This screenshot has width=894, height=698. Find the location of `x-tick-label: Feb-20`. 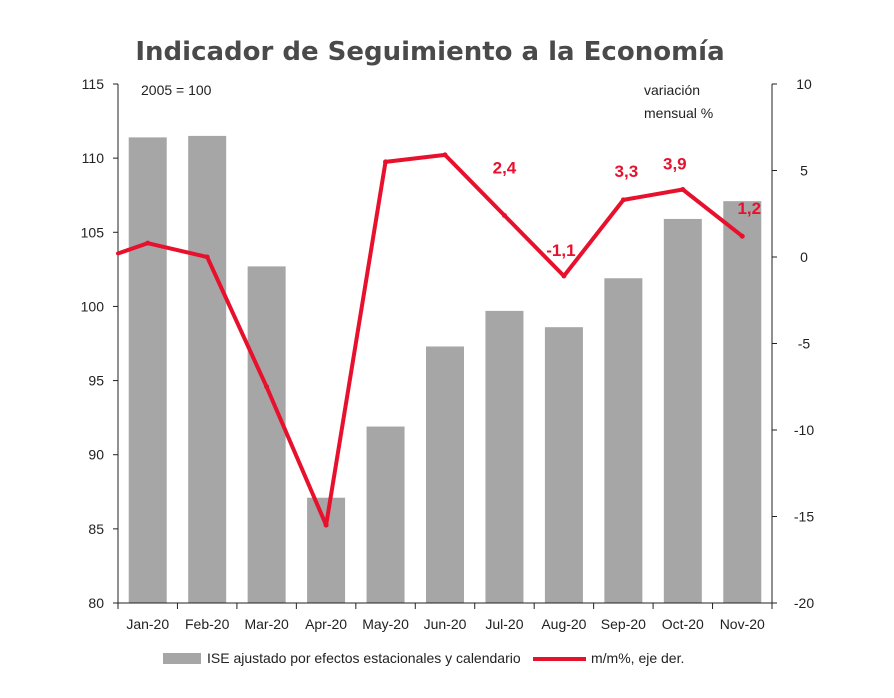

x-tick-label: Feb-20 is located at coordinates (207, 624).